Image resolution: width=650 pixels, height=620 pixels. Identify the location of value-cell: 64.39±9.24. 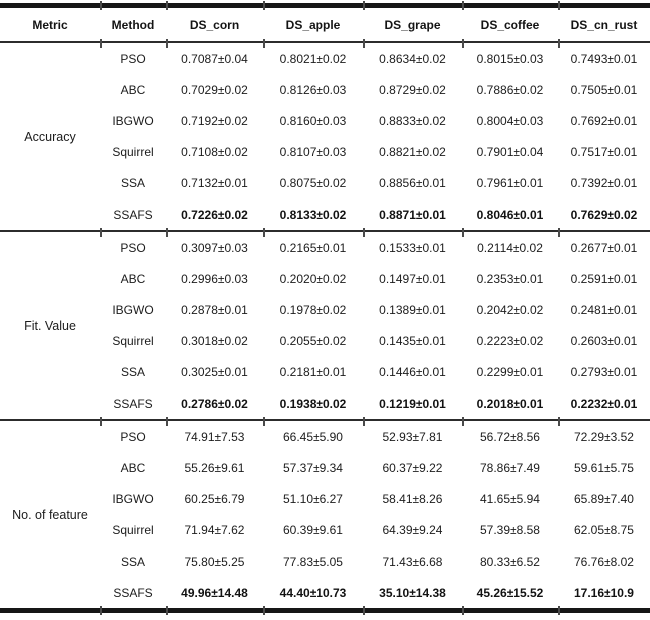
(412, 530).